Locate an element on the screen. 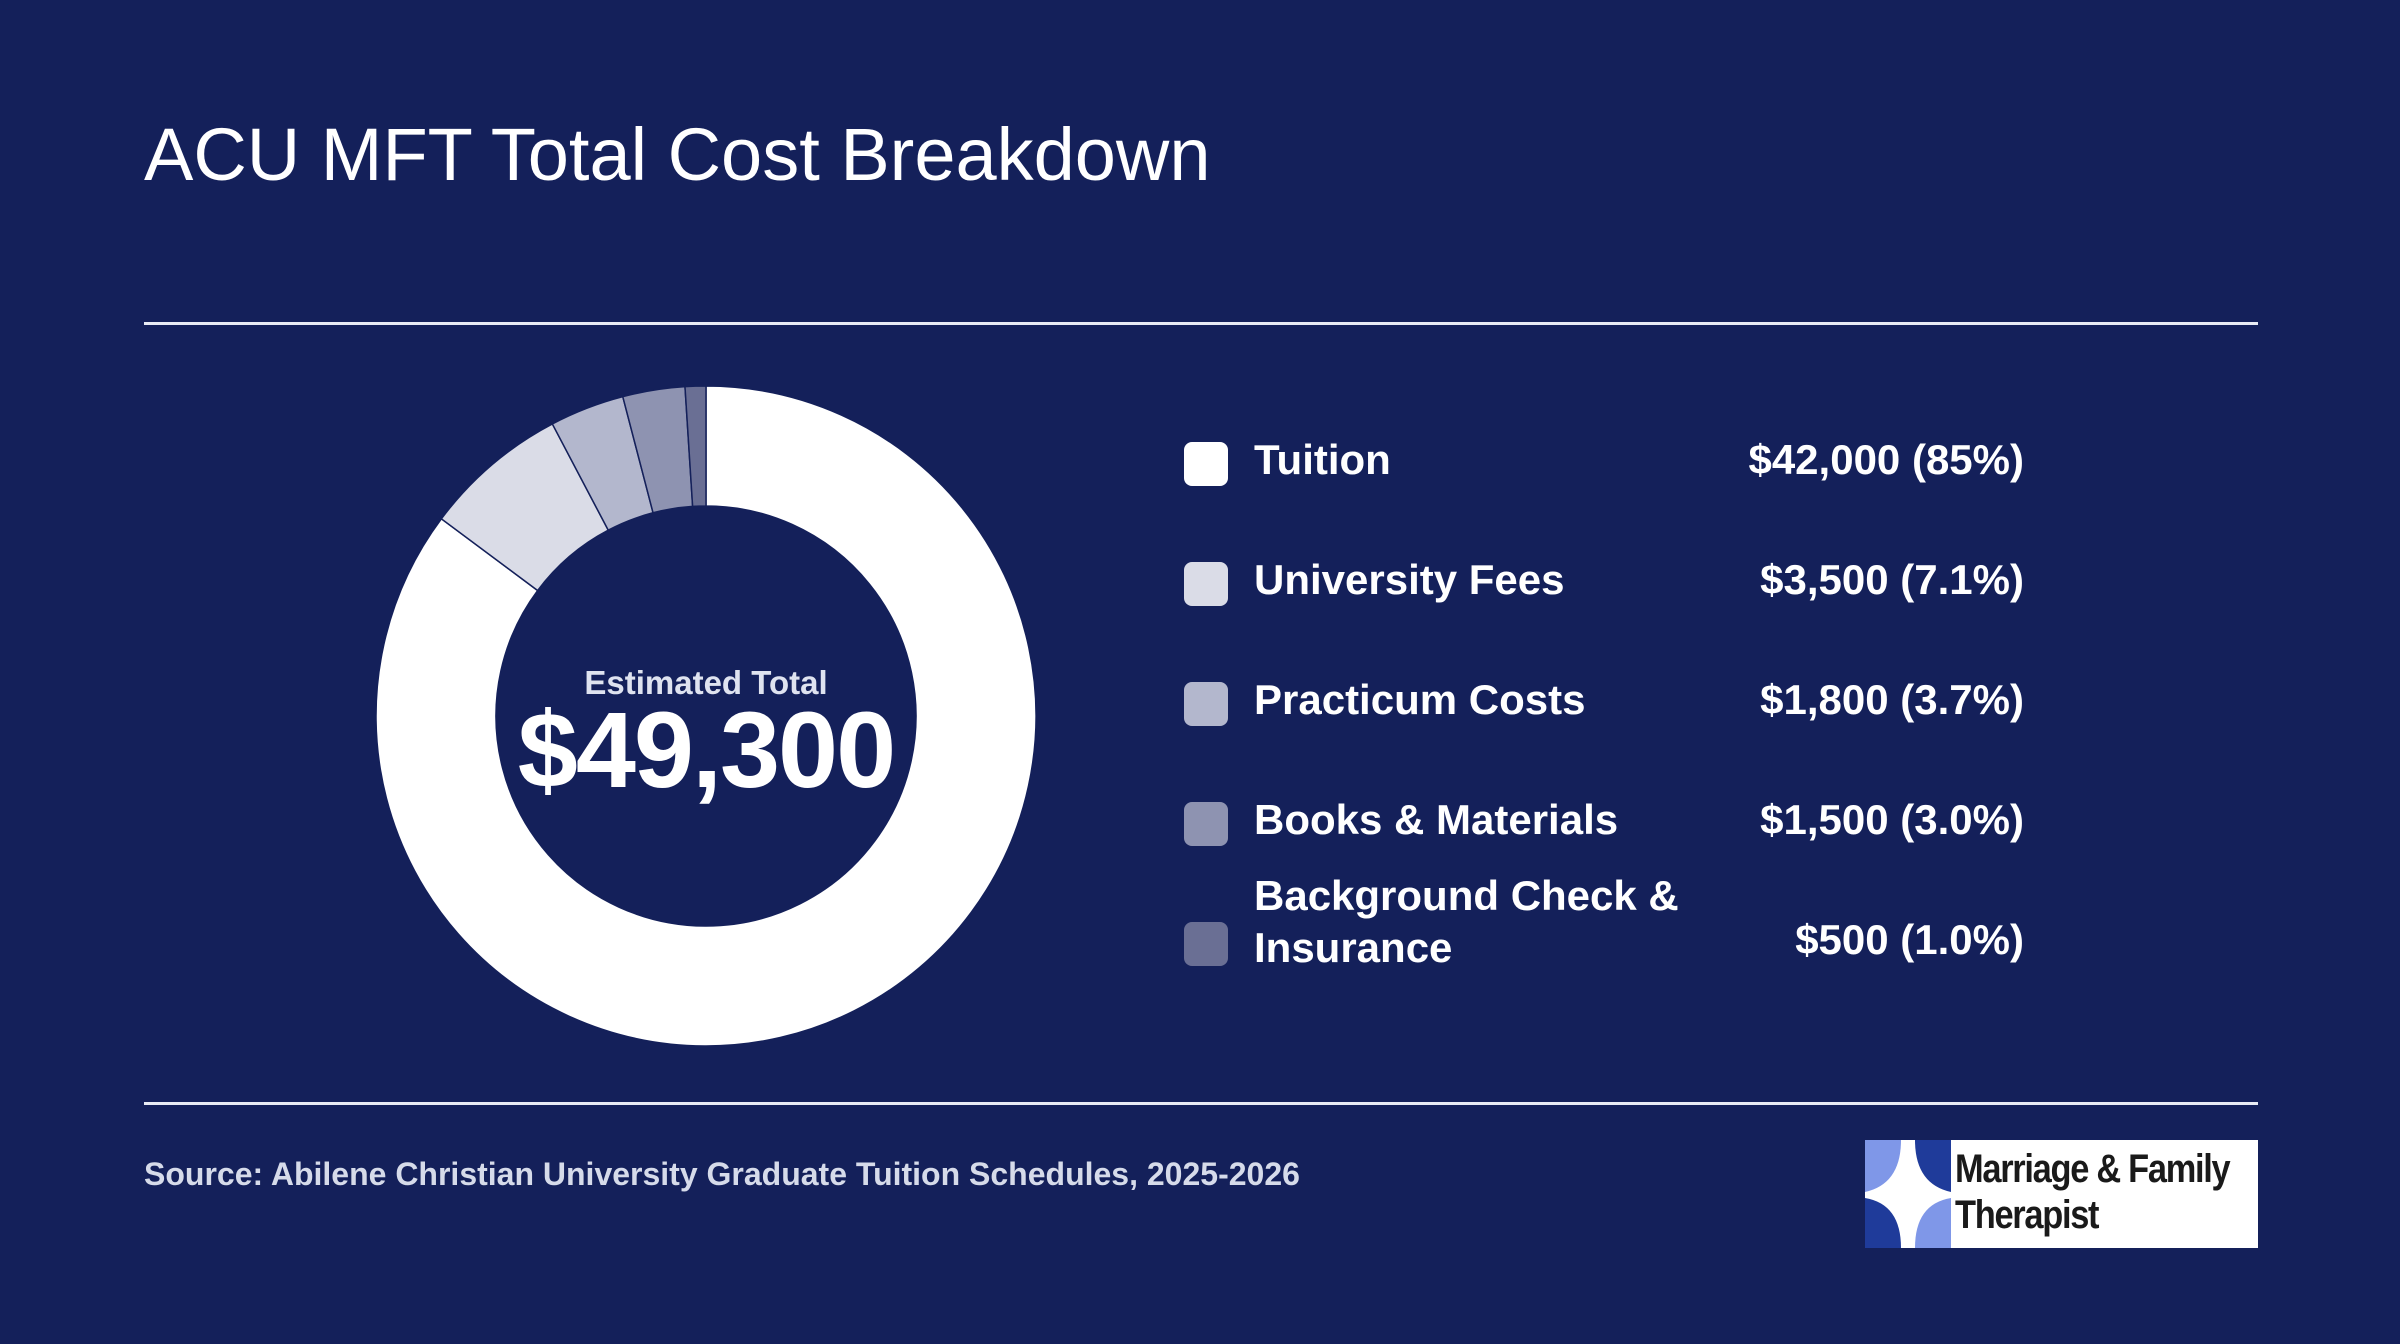 The image size is (2400, 1344). legend-item-practicum-costs: Practicum Costs $1,800 (3.7%) is located at coordinates (1604, 715).